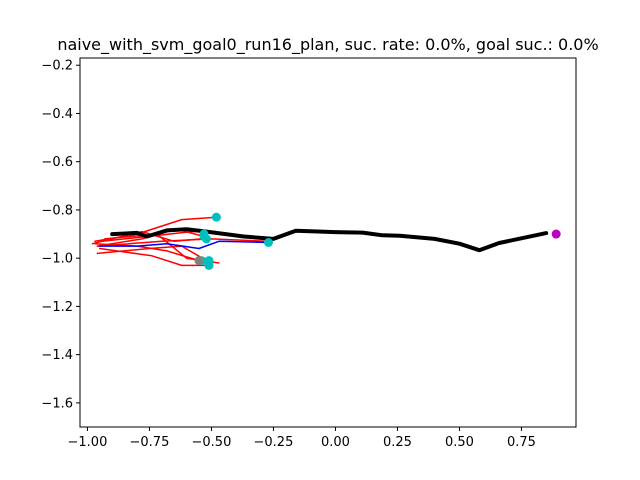 Image resolution: width=640 pixels, height=480 pixels. What do you see at coordinates (212, 442) in the screenshot?
I see `x-tick-label: −0.50` at bounding box center [212, 442].